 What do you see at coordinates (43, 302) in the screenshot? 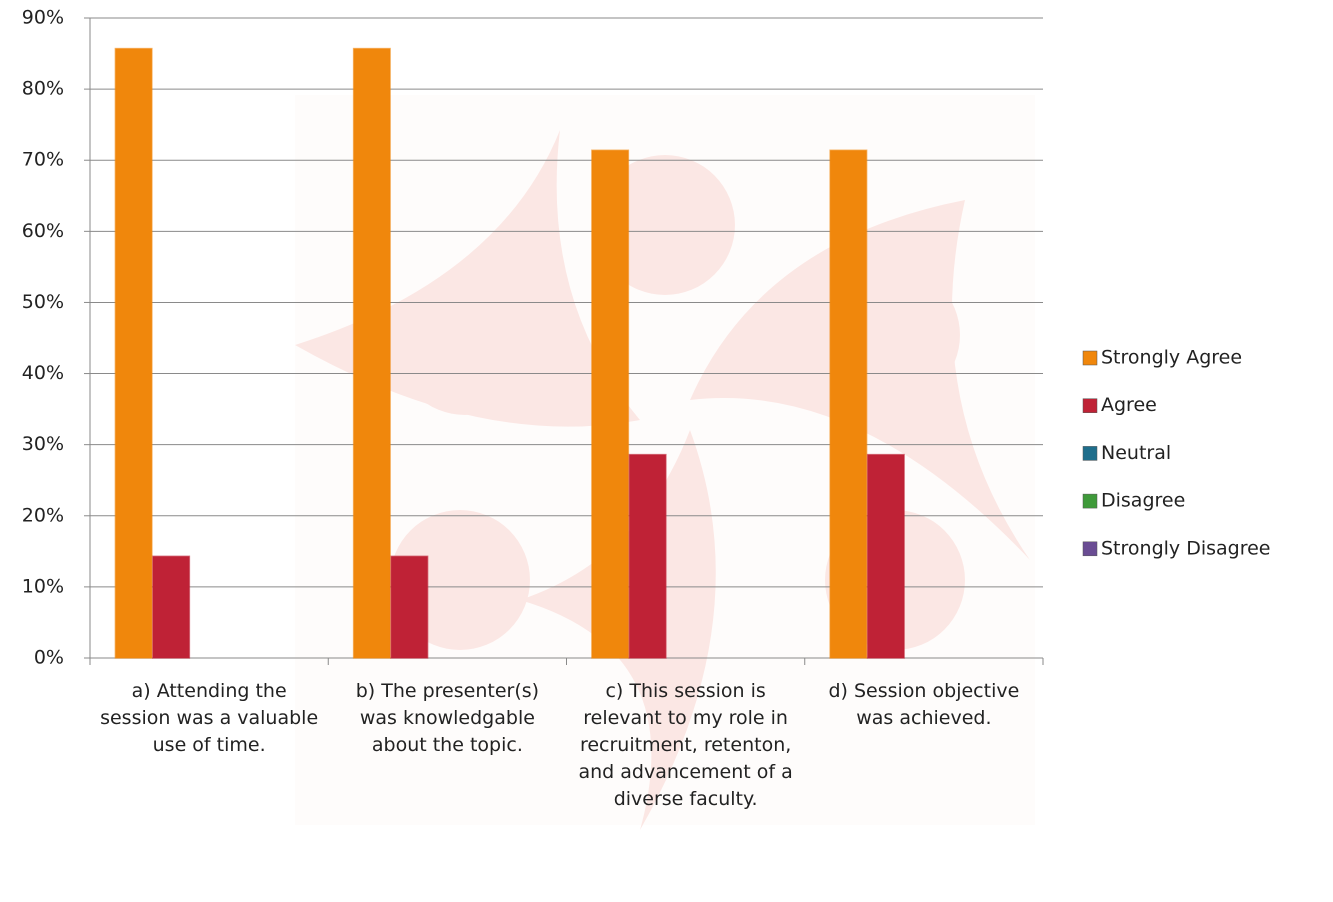
I see `y-tick-label: 50%` at bounding box center [43, 302].